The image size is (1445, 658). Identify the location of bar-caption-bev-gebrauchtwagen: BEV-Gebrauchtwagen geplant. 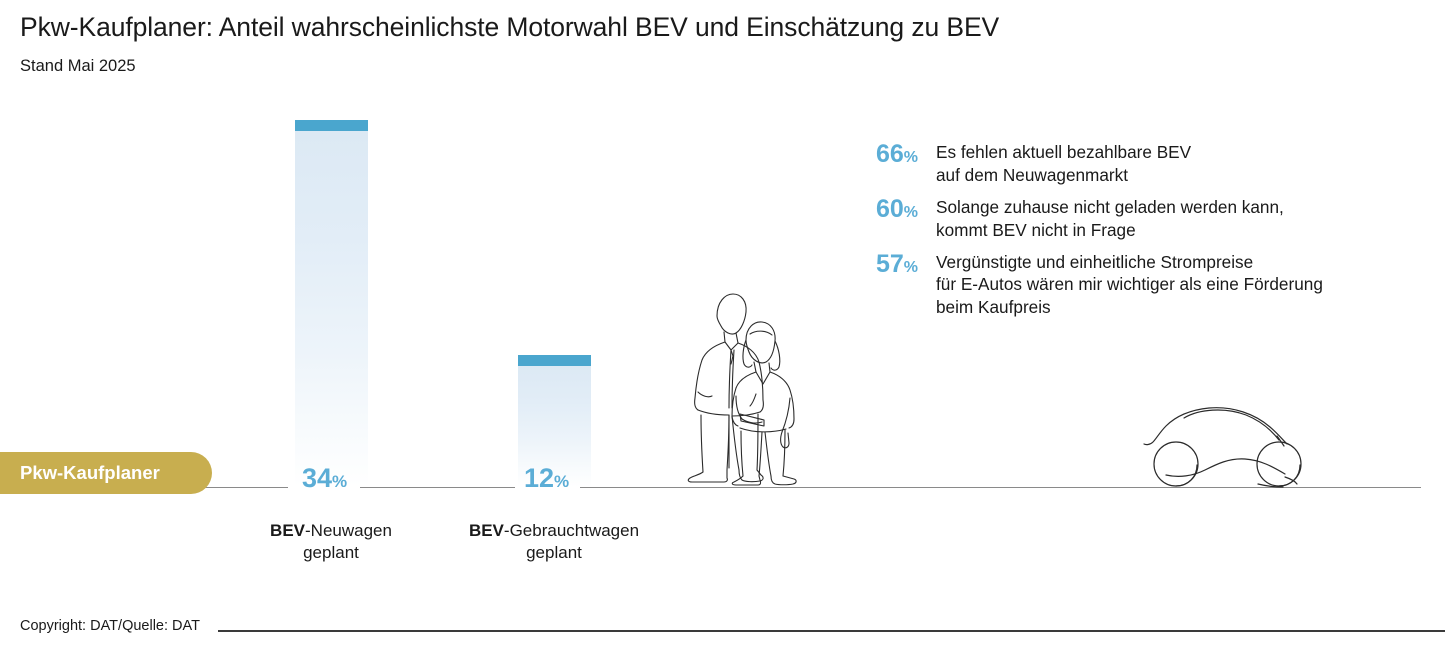
(554, 542).